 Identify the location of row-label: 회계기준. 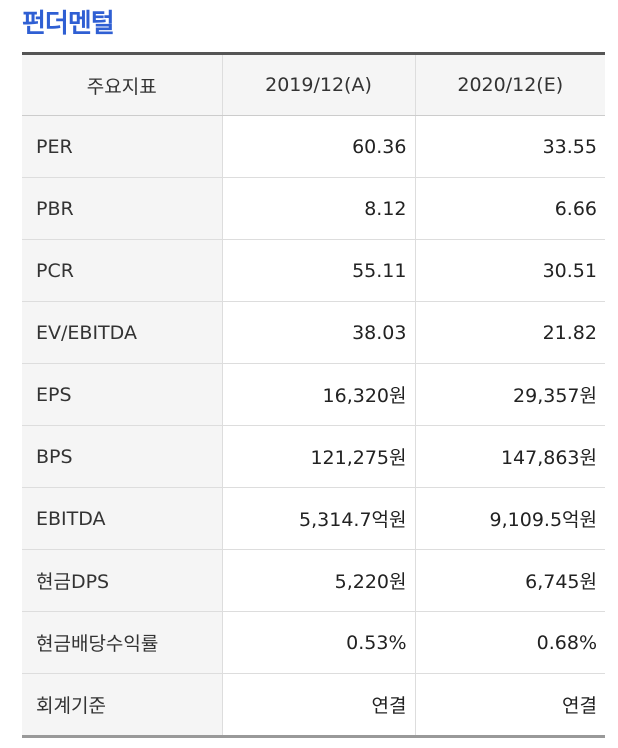
(122, 705).